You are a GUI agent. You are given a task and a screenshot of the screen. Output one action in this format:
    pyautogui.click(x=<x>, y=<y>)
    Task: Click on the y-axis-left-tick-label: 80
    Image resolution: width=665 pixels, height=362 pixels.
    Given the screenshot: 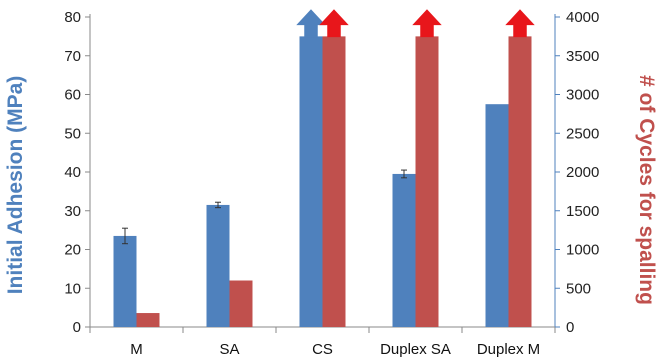 What is the action you would take?
    pyautogui.click(x=72, y=17)
    